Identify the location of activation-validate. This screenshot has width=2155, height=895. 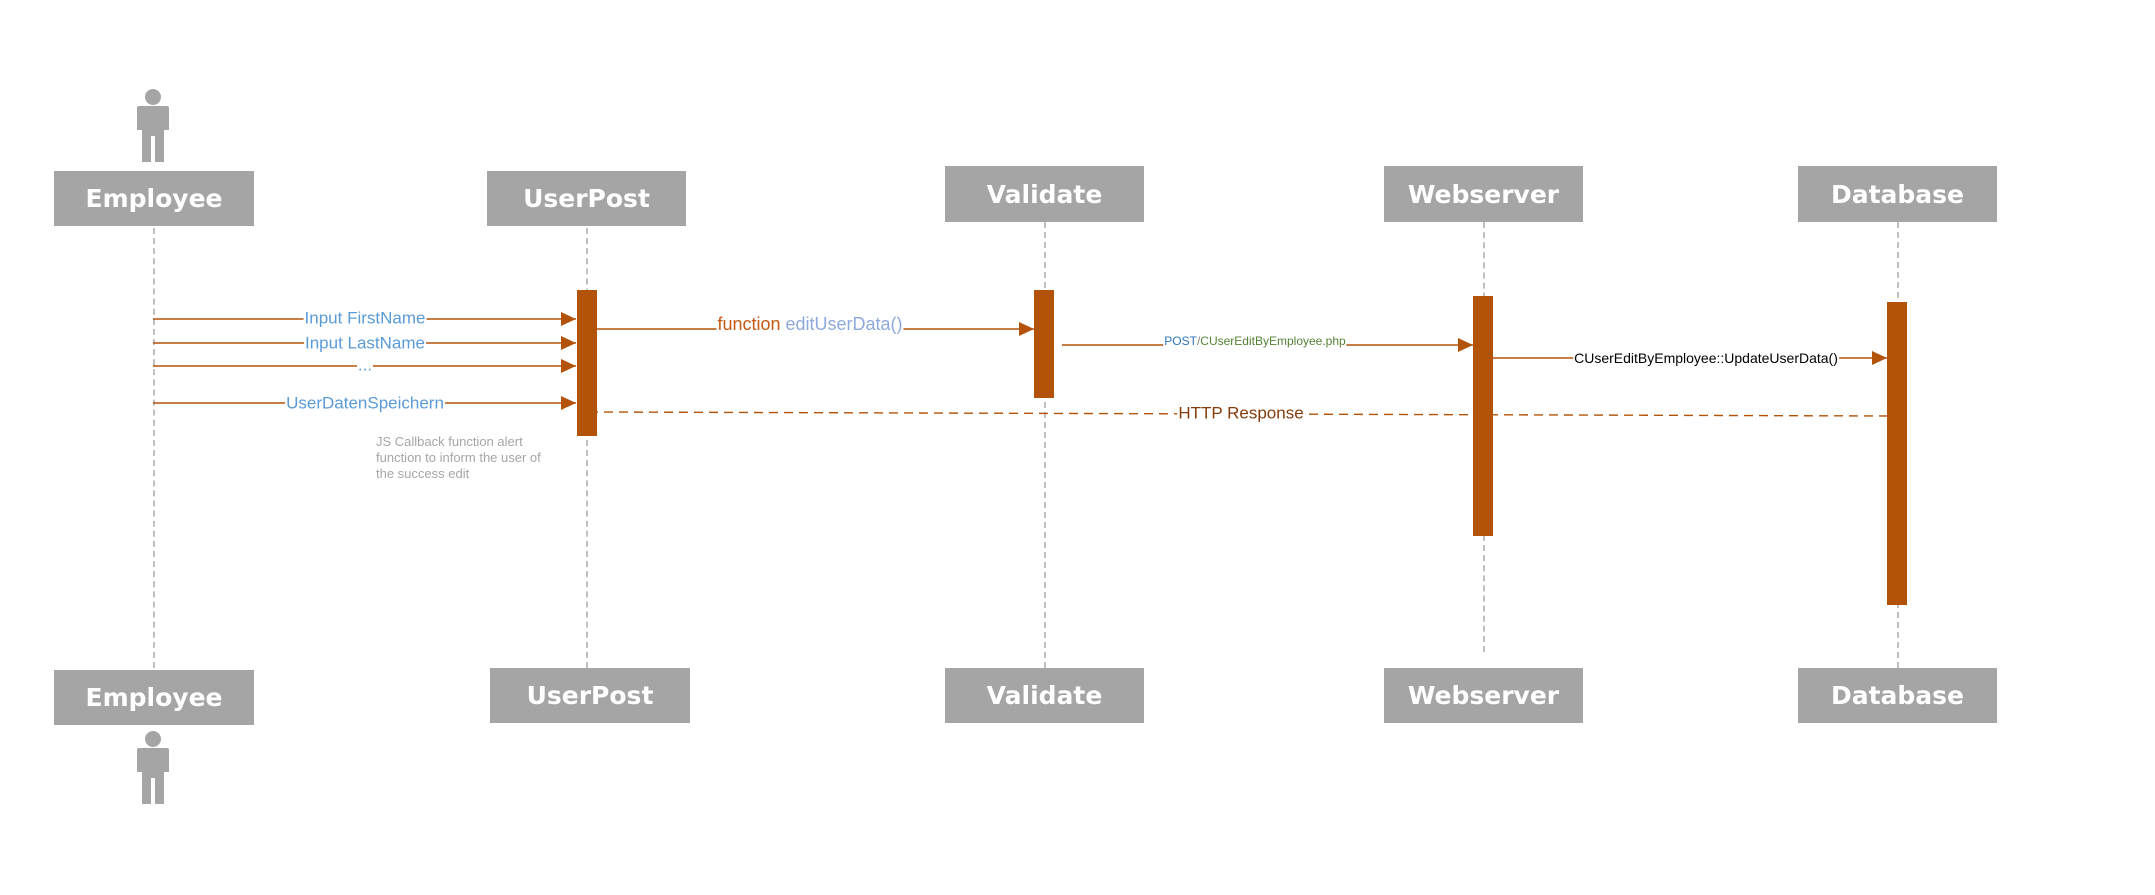
(1044, 344).